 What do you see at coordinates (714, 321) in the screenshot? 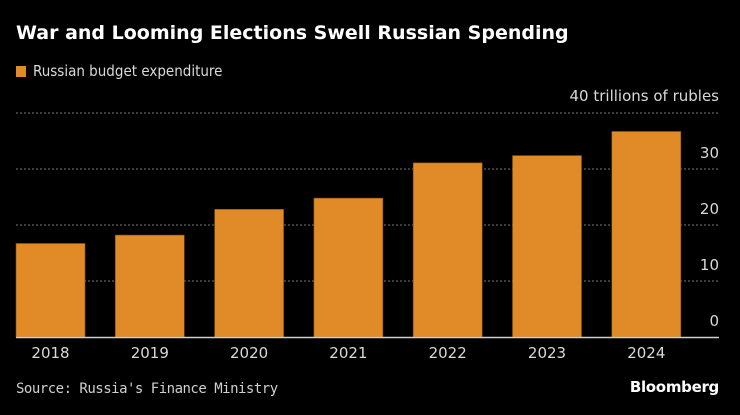
I see `y-tick-label: 0` at bounding box center [714, 321].